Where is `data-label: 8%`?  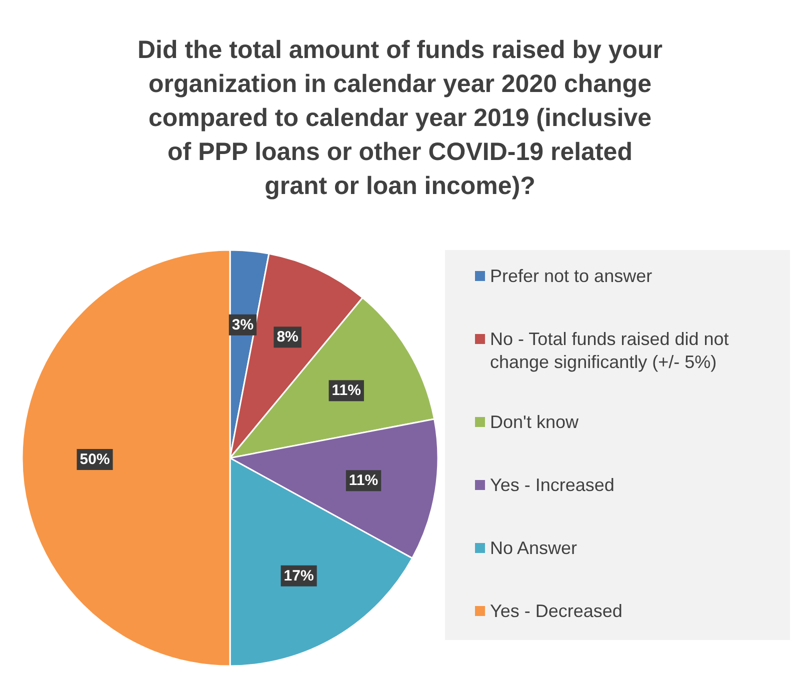 data-label: 8% is located at coordinates (287, 337).